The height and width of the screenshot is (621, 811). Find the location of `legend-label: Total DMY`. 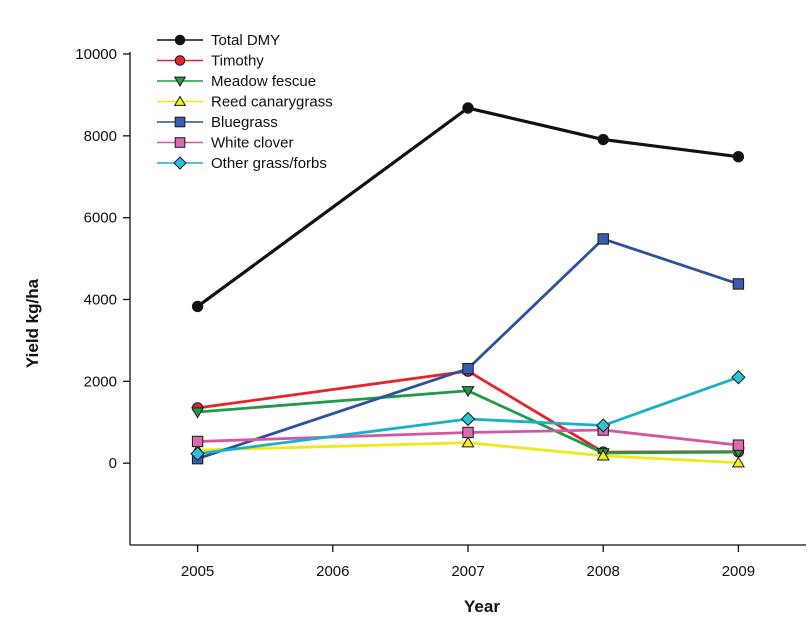

legend-label: Total DMY is located at coordinates (245, 40).